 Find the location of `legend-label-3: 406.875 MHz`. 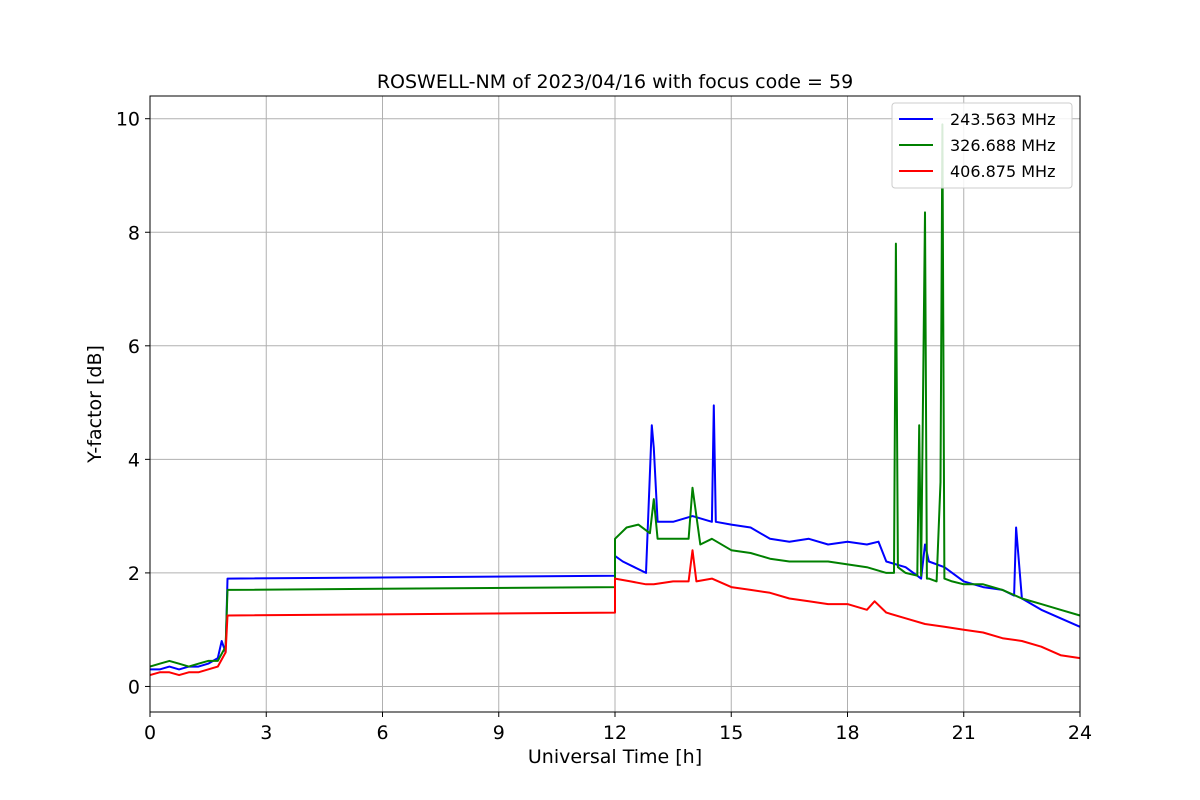

legend-label-3: 406.875 MHz is located at coordinates (1002, 171).